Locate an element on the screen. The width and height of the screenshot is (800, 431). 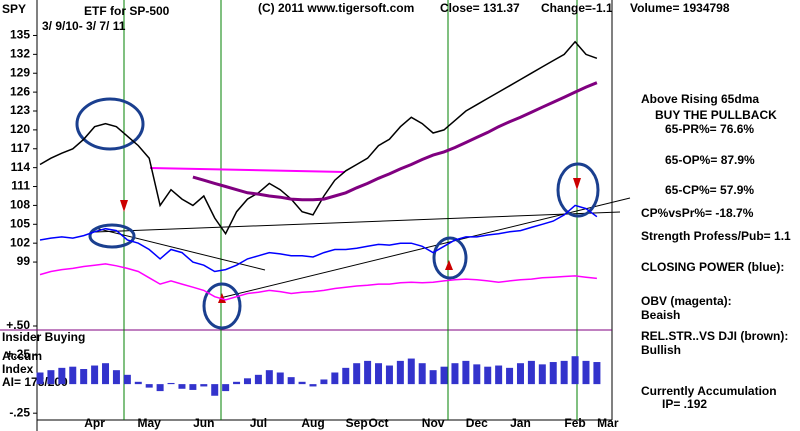
copyright: (C) 2011 www.tigersoft.com is located at coordinates (336, 8).